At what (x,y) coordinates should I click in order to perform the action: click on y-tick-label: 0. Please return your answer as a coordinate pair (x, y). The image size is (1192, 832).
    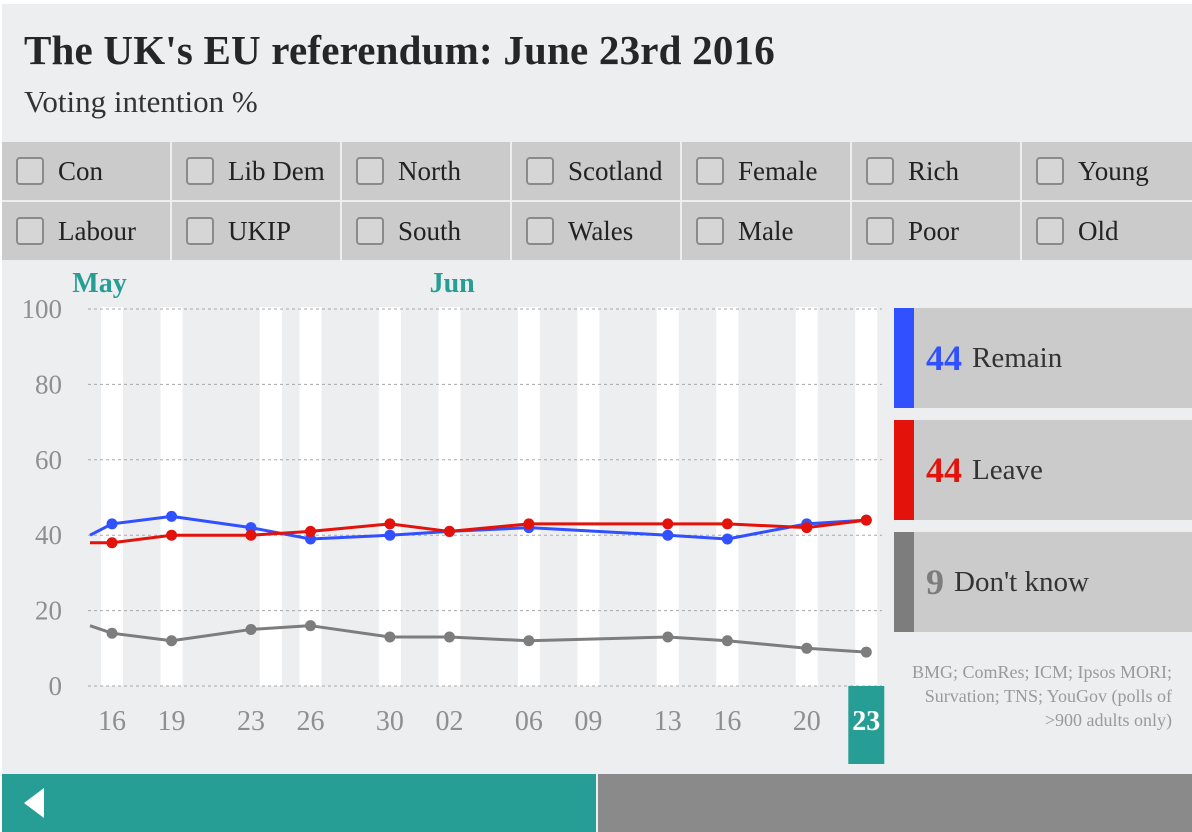
    Looking at the image, I should click on (56, 686).